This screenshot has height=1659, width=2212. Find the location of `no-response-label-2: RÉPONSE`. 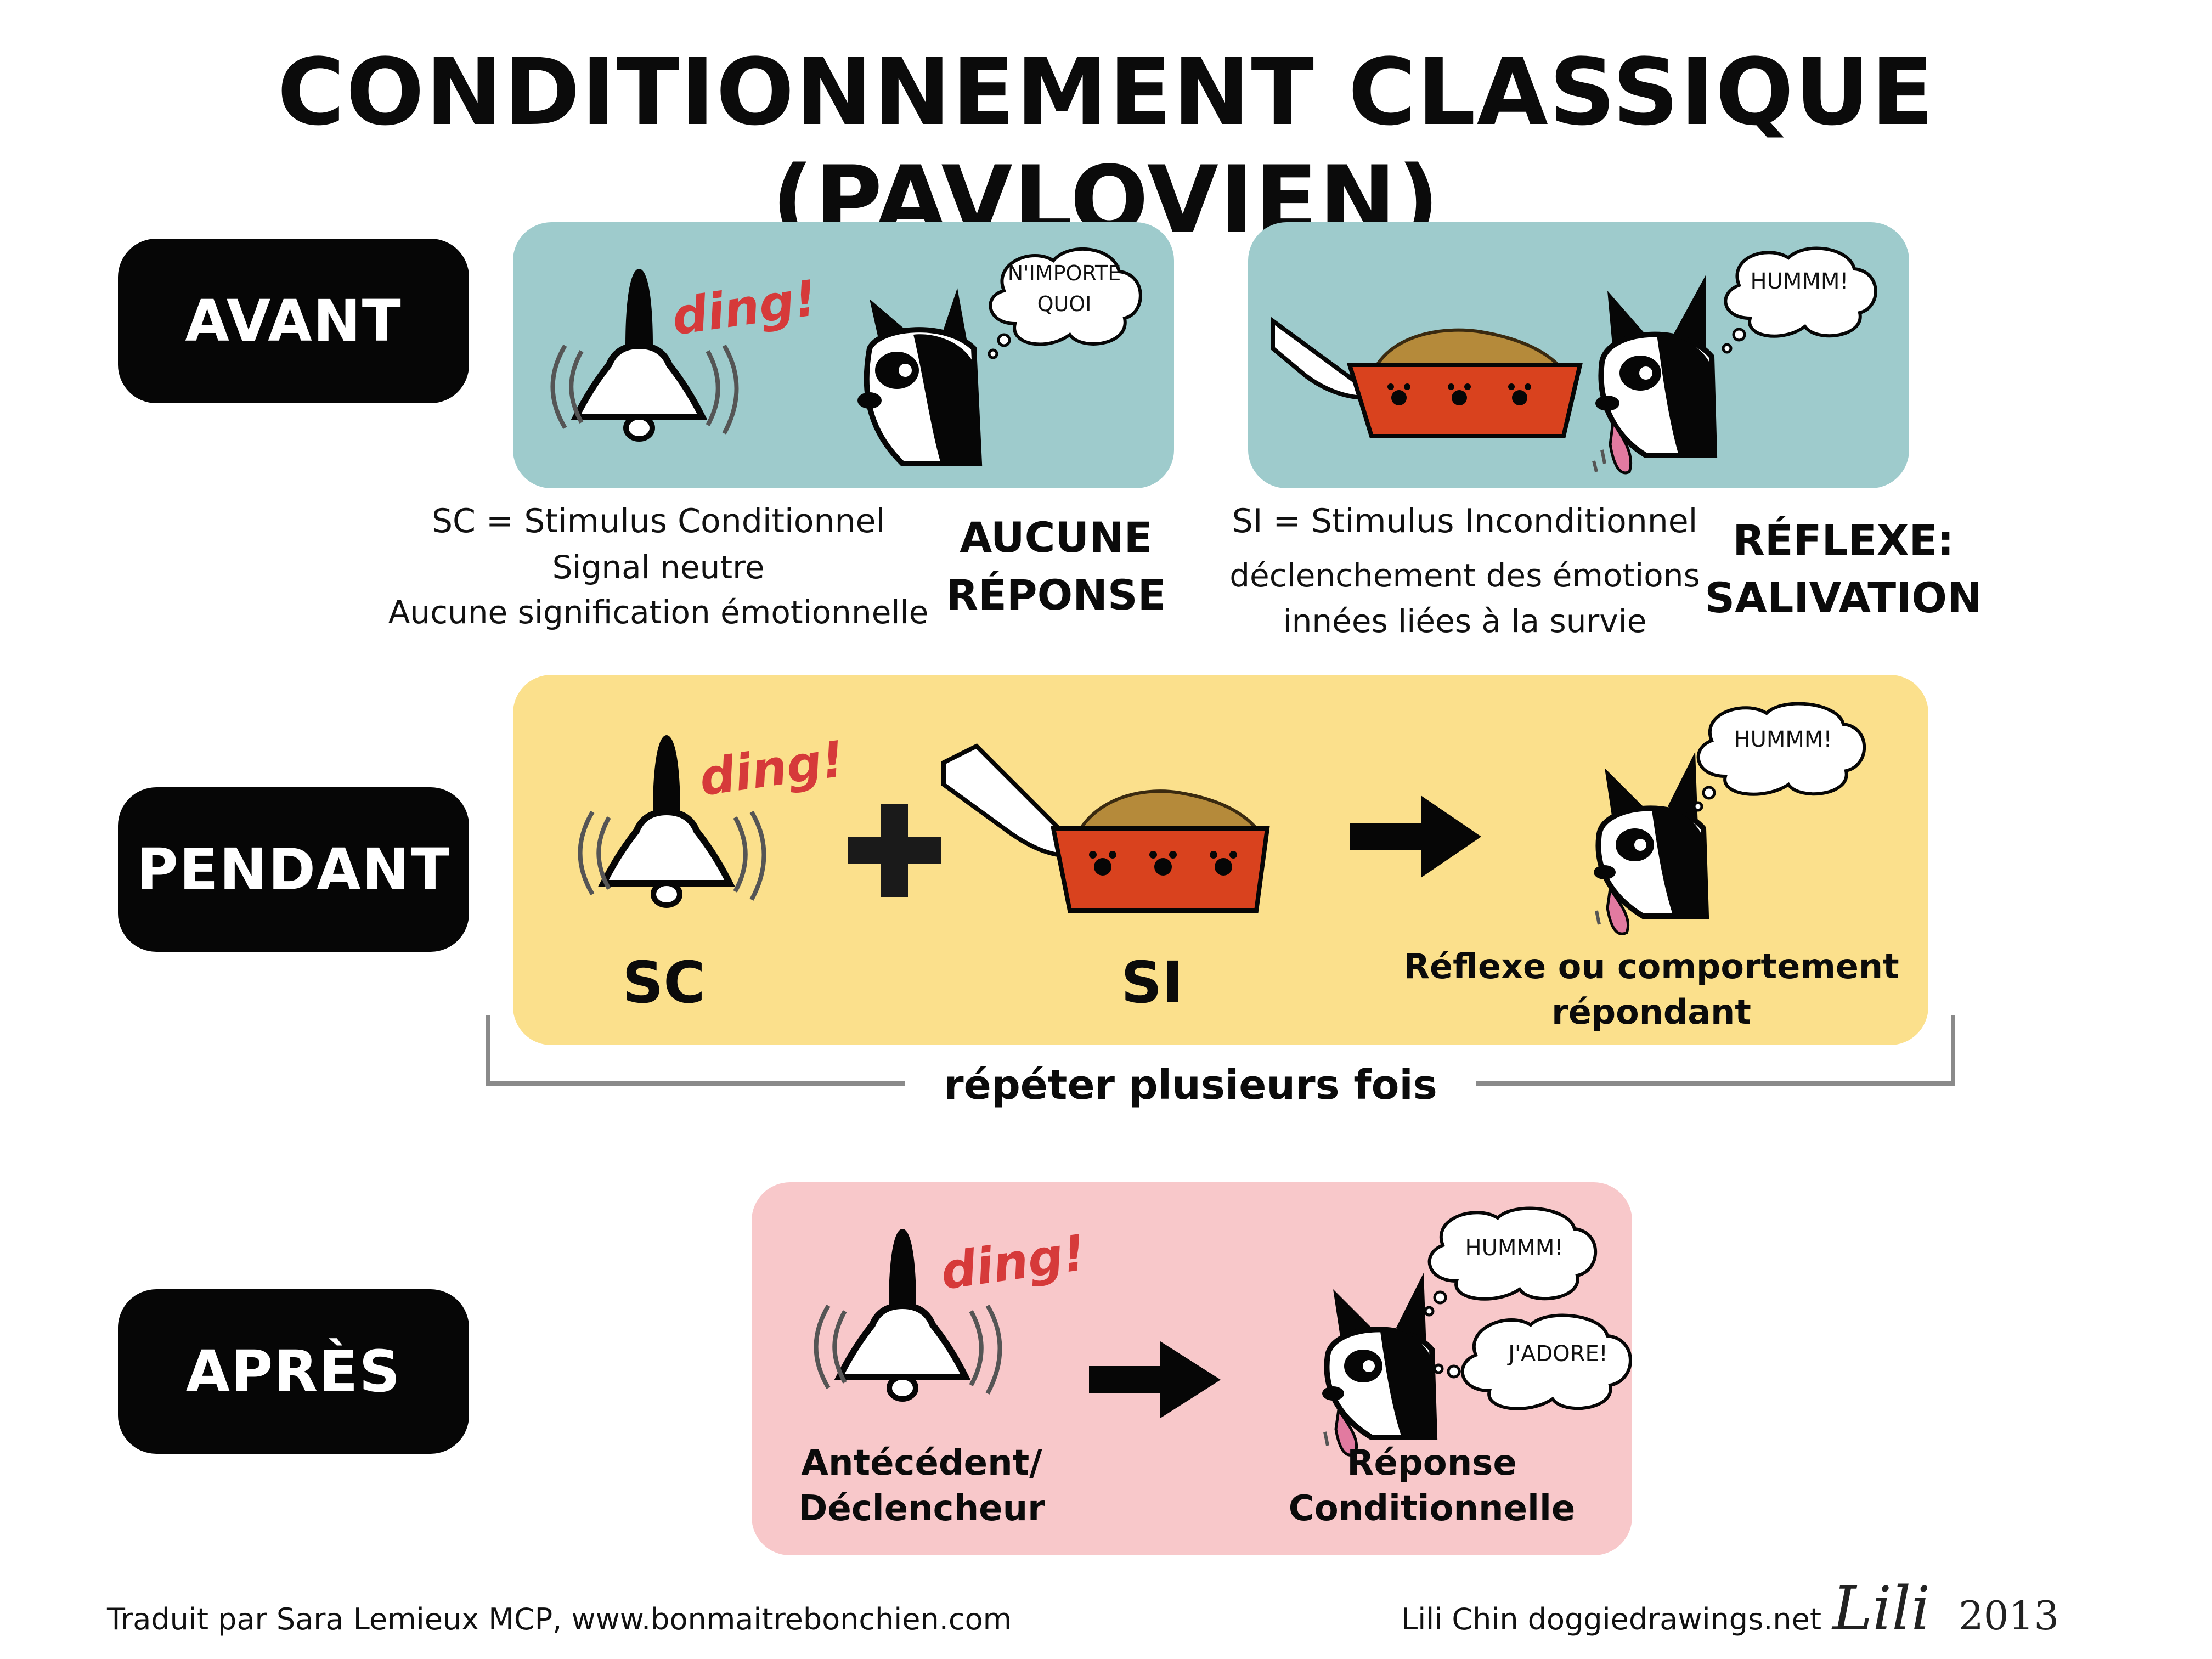

no-response-label-2: RÉPONSE is located at coordinates (1056, 595).